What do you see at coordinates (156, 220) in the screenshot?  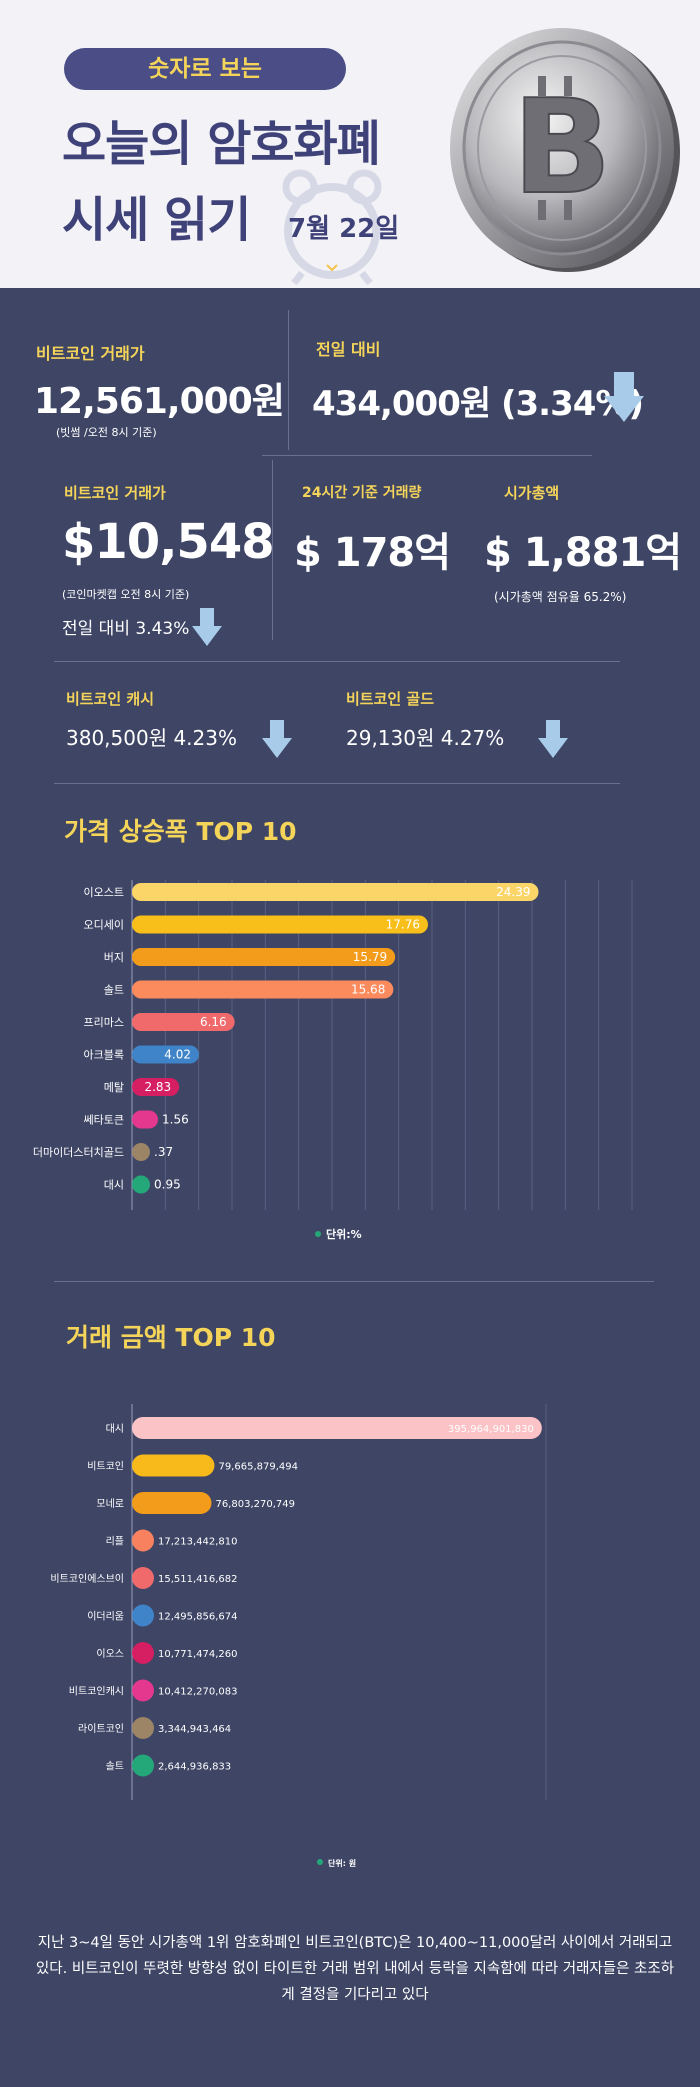 I see `page-title-line2: 시세 읽기` at bounding box center [156, 220].